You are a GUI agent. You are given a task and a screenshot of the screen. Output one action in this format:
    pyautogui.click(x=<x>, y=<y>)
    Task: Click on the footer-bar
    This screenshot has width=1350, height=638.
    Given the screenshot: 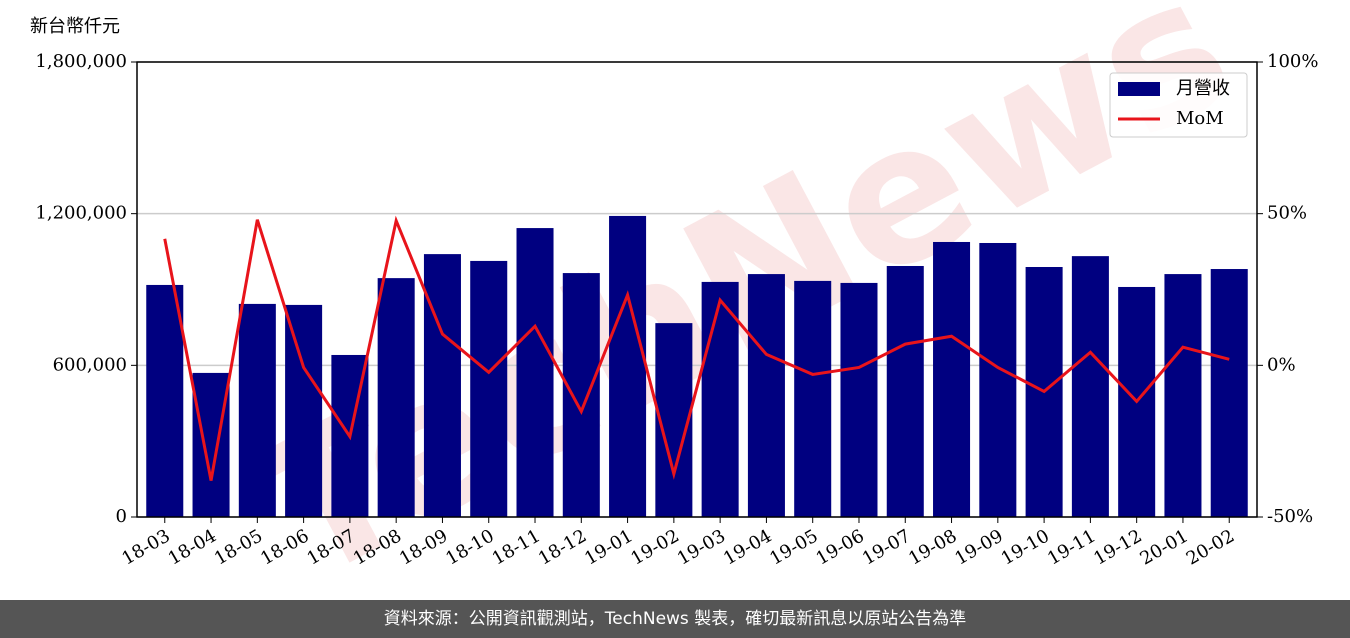 What is the action you would take?
    pyautogui.click(x=675, y=619)
    